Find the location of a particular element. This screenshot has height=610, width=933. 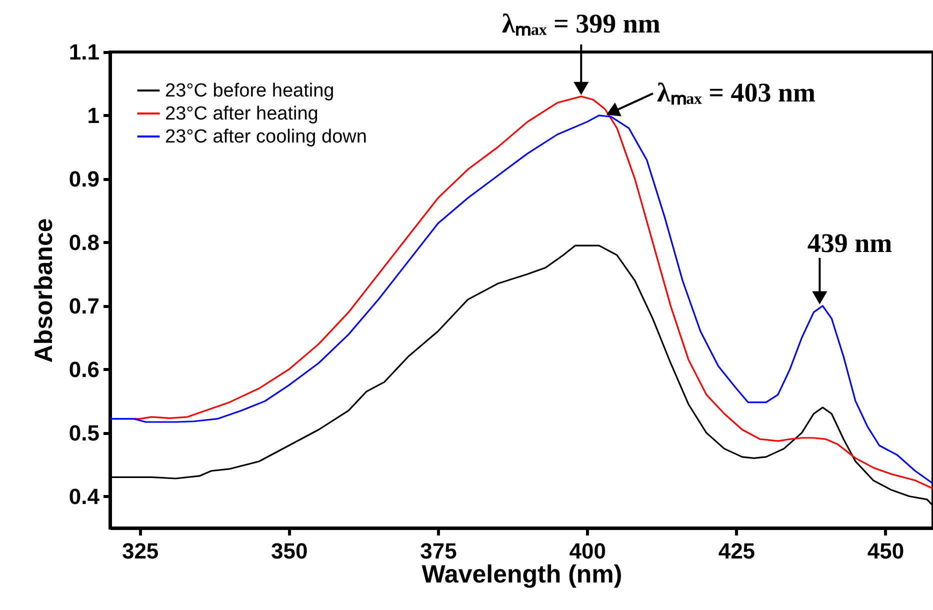

y-tick-label: 1.1 is located at coordinates (84, 52).